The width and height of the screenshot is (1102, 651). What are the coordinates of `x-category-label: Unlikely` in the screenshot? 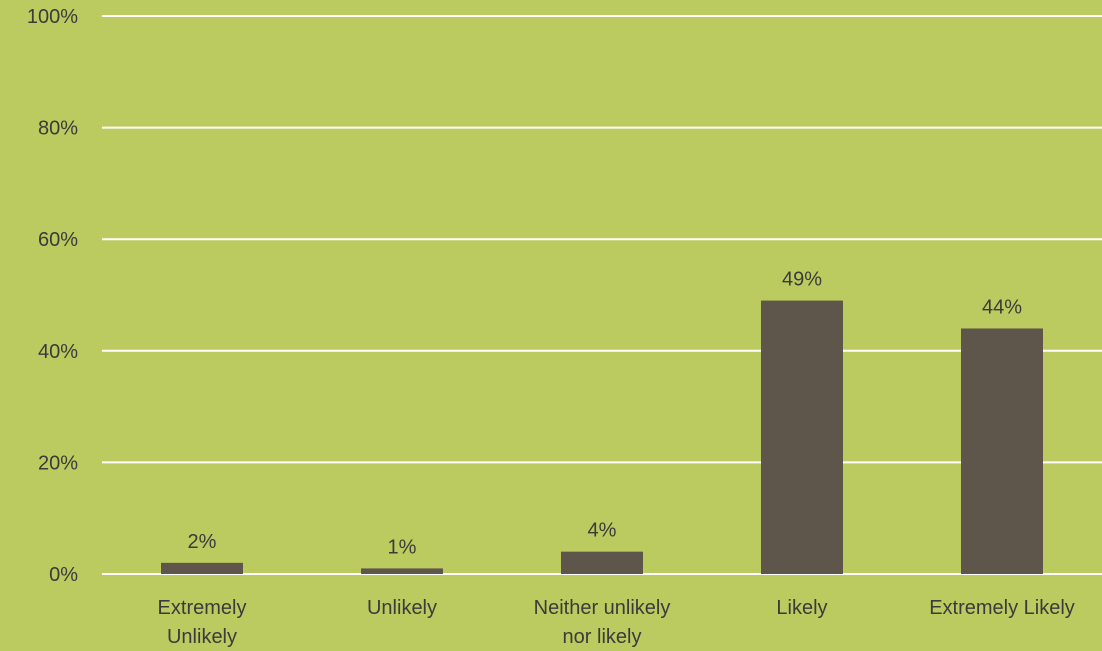 It's located at (402, 608).